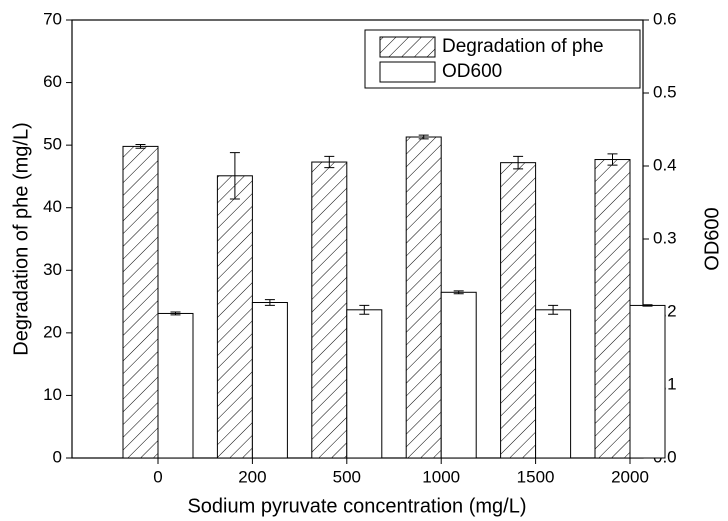 This screenshot has height=521, width=728. What do you see at coordinates (52, 18) in the screenshot?
I see `y-tick-label: 70` at bounding box center [52, 18].